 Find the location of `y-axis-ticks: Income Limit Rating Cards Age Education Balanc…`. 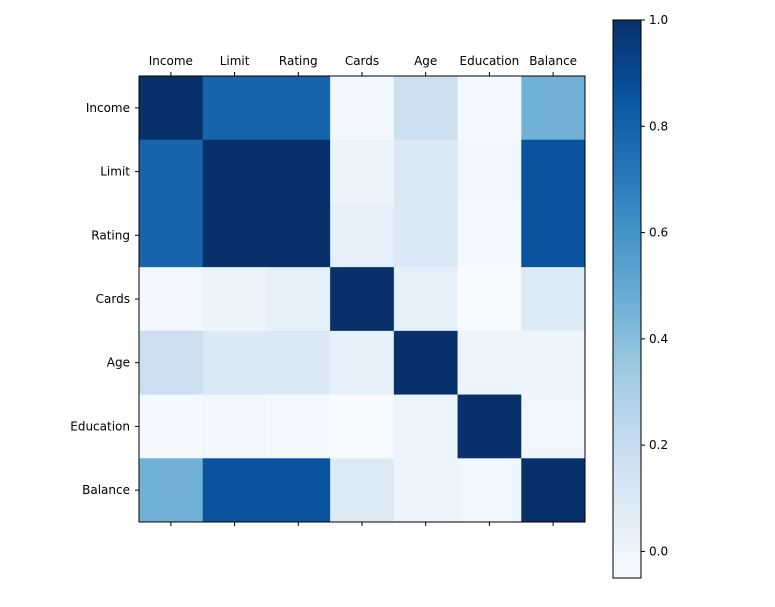

y-axis-ticks: Income Limit Rating Cards Age Education Balanc… is located at coordinates (104, 299).